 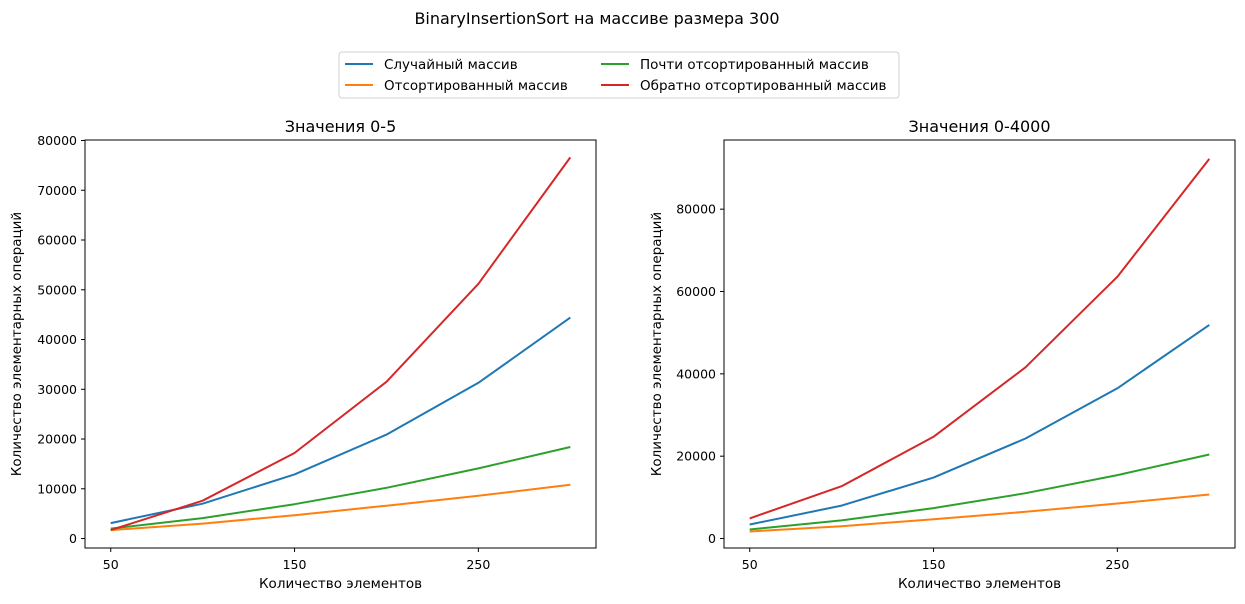 I want to click on legend-entry-sorted: Отсортированный массив, so click(x=456, y=86).